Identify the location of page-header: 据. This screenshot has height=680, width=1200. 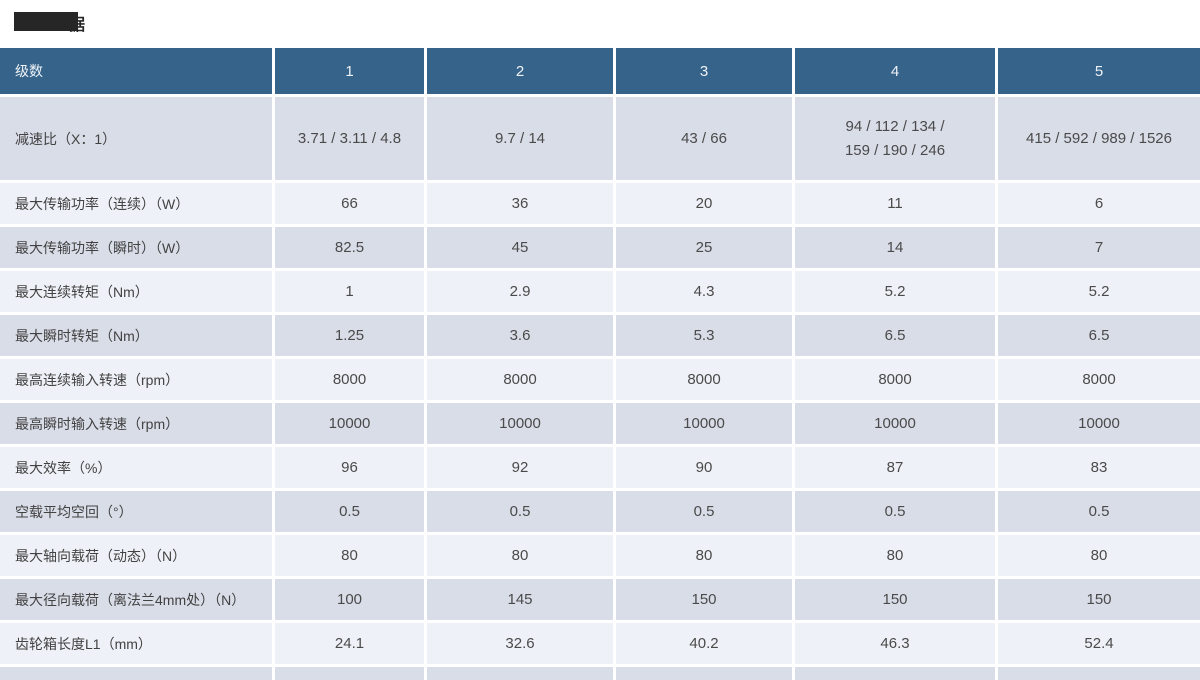
(600, 24).